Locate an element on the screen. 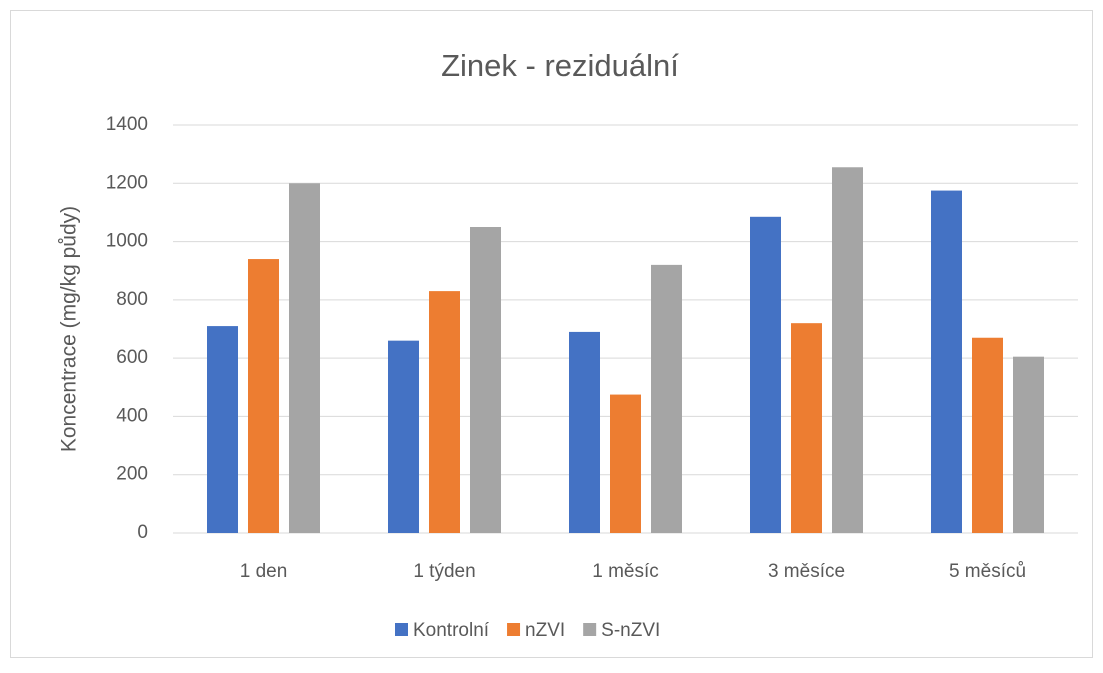  legend-label: nZVI is located at coordinates (545, 630).